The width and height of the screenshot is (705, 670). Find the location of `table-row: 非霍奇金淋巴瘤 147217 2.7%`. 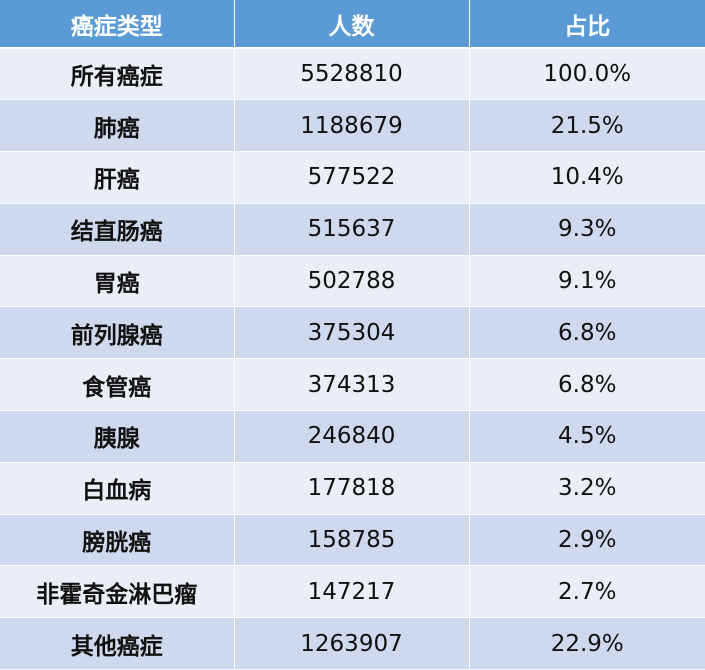

table-row: 非霍奇金淋巴瘤 147217 2.7% is located at coordinates (352, 592).